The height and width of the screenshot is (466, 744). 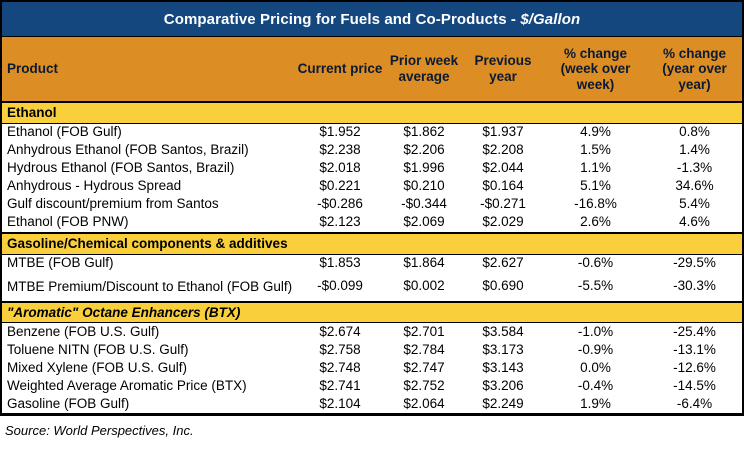 I want to click on current-price-cell: $2.758, so click(x=340, y=350).